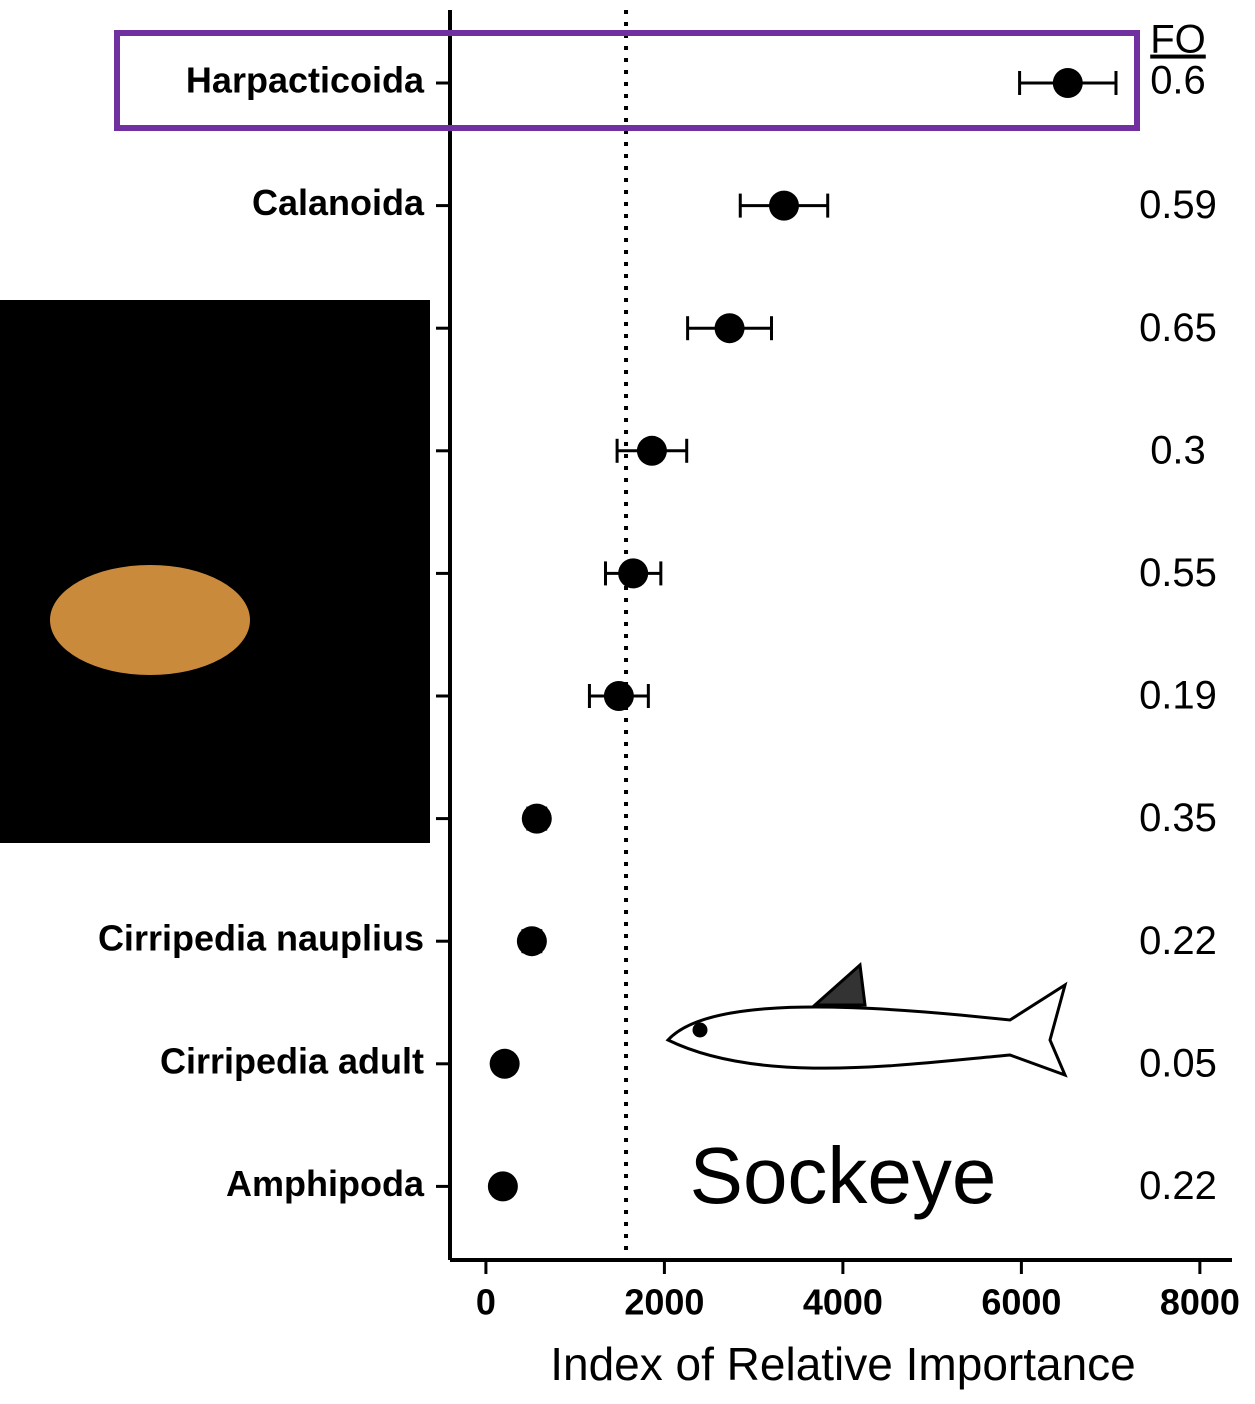 The height and width of the screenshot is (1404, 1255). Describe the element at coordinates (338, 202) in the screenshot. I see `y-tick-label: Calanoida` at that location.